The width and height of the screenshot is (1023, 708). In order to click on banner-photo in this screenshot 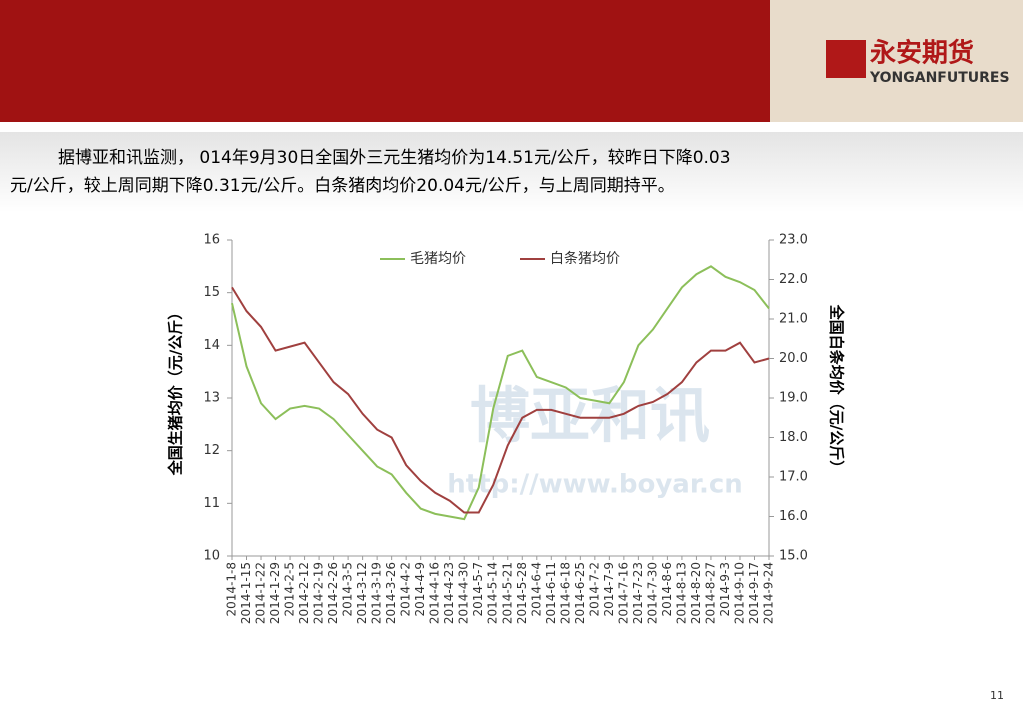, I will do `click(896, 61)`.